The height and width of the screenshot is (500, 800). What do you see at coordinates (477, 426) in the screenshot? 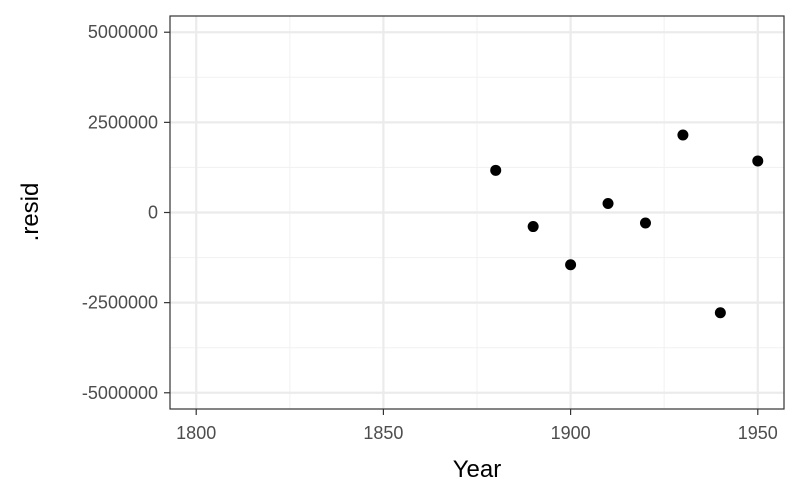
I see `x-axis: 1800 1850 1900 1950` at bounding box center [477, 426].